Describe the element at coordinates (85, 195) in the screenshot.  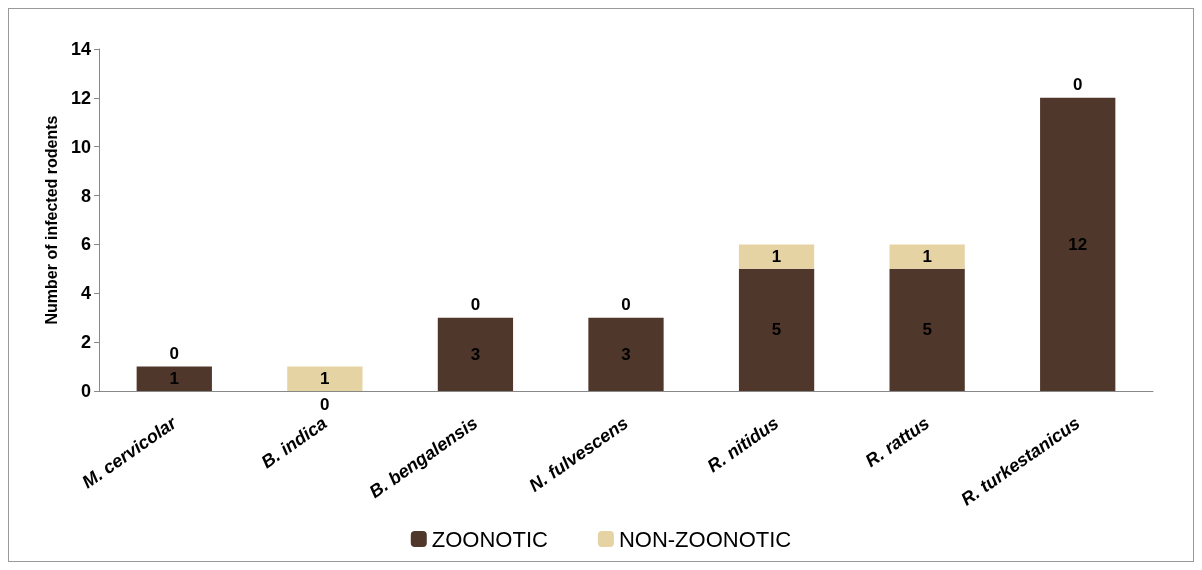
I see `y-tick-label: 8` at that location.